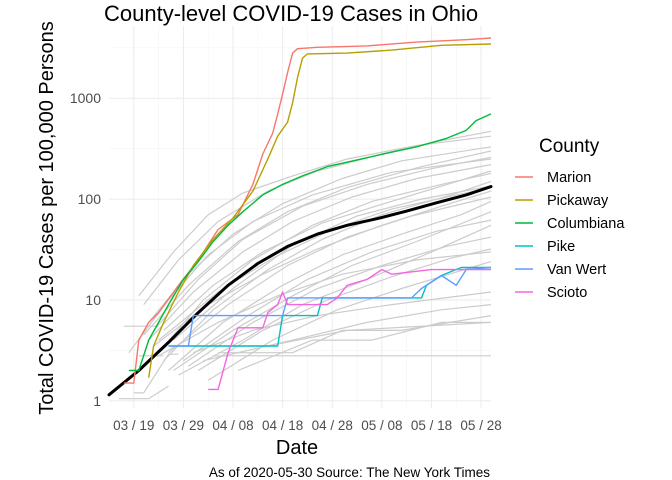 The image size is (672, 480). I want to click on y-tick-label: 10, so click(93, 300).